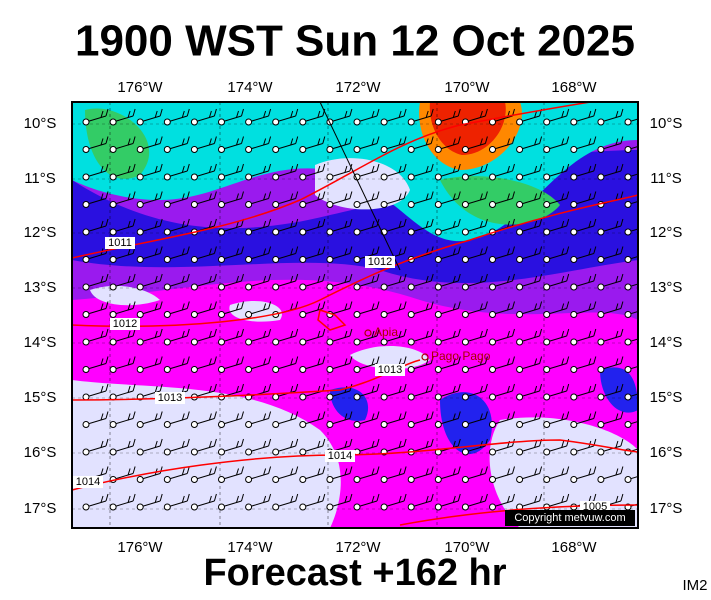  I want to click on isobar-label: 1012, so click(380, 262).